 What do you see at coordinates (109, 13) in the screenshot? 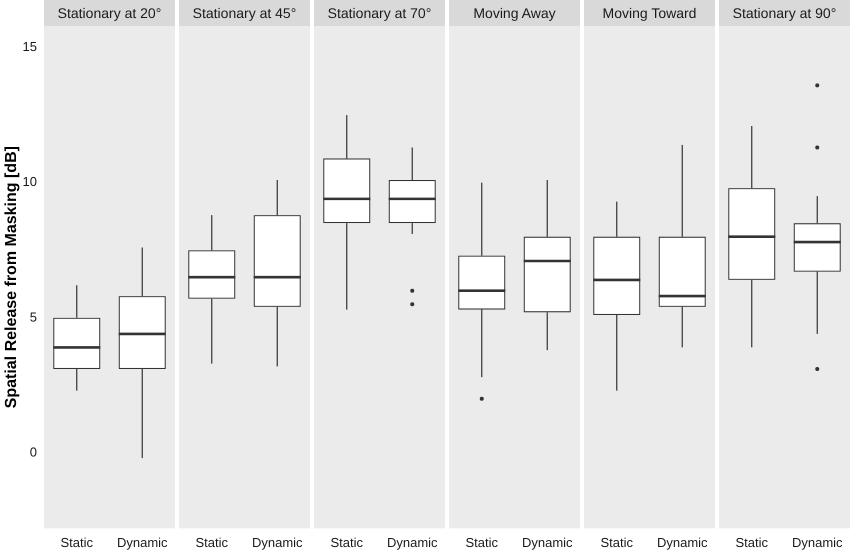
I see `chart-title: Stationary at 20°` at bounding box center [109, 13].